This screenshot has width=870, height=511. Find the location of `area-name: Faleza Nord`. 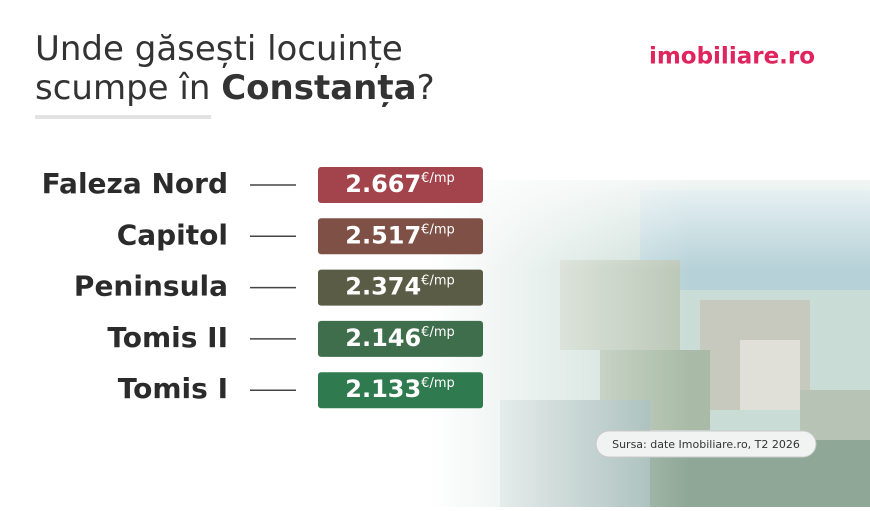

area-name: Faleza Nord is located at coordinates (135, 183).